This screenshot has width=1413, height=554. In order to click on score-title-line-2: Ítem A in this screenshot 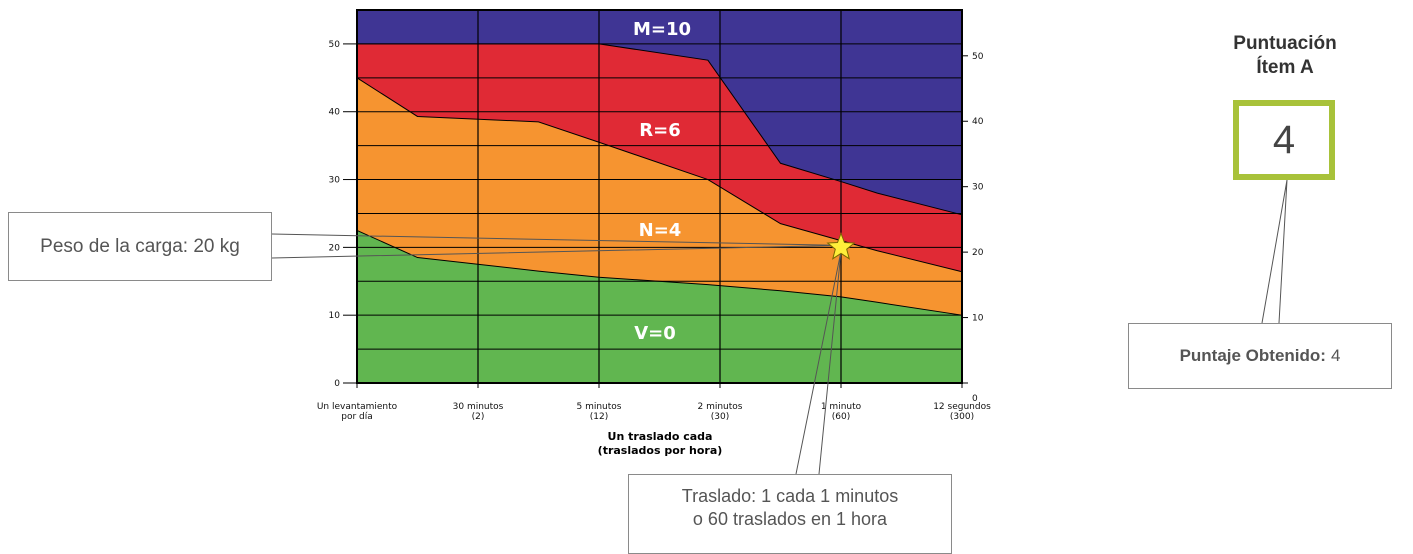, I will do `click(1285, 67)`.